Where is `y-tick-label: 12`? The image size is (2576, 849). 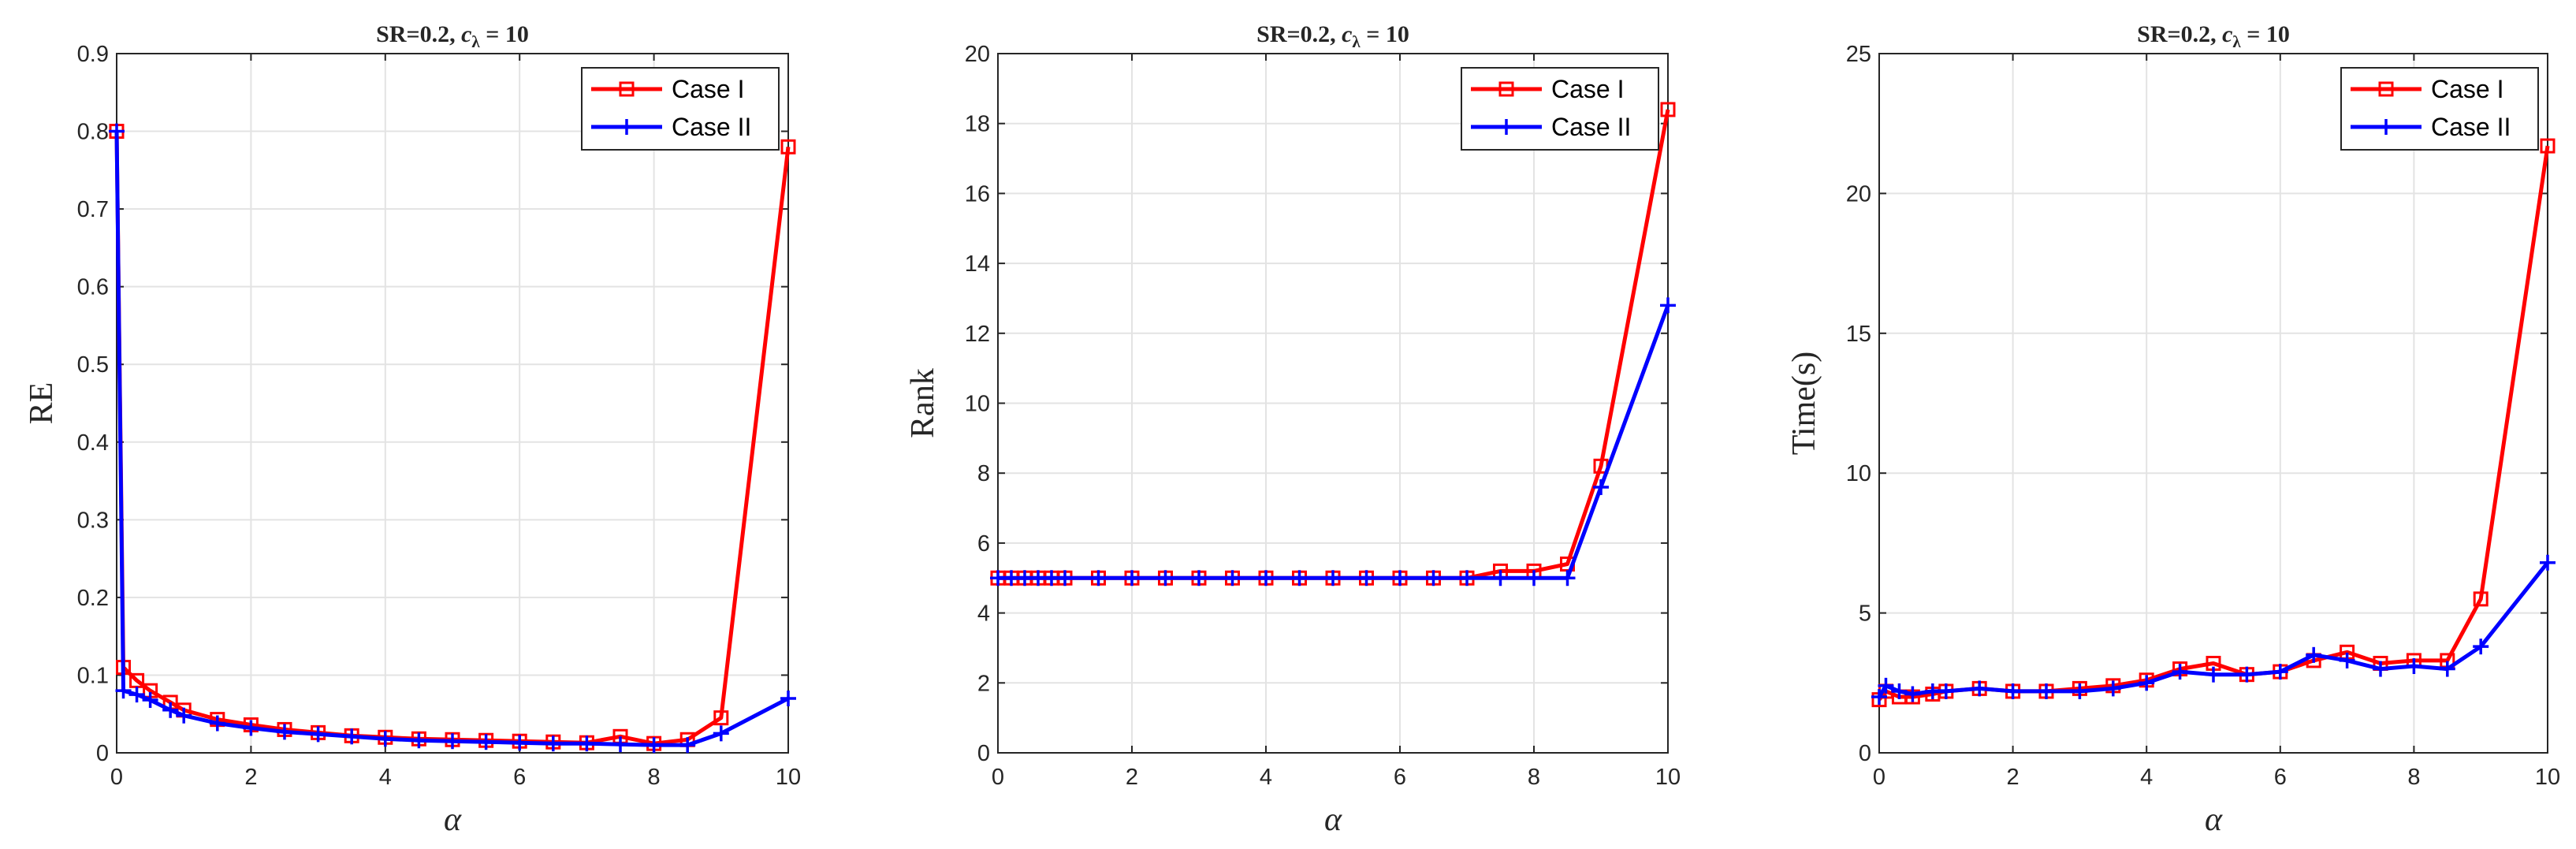 y-tick-label: 12 is located at coordinates (977, 334).